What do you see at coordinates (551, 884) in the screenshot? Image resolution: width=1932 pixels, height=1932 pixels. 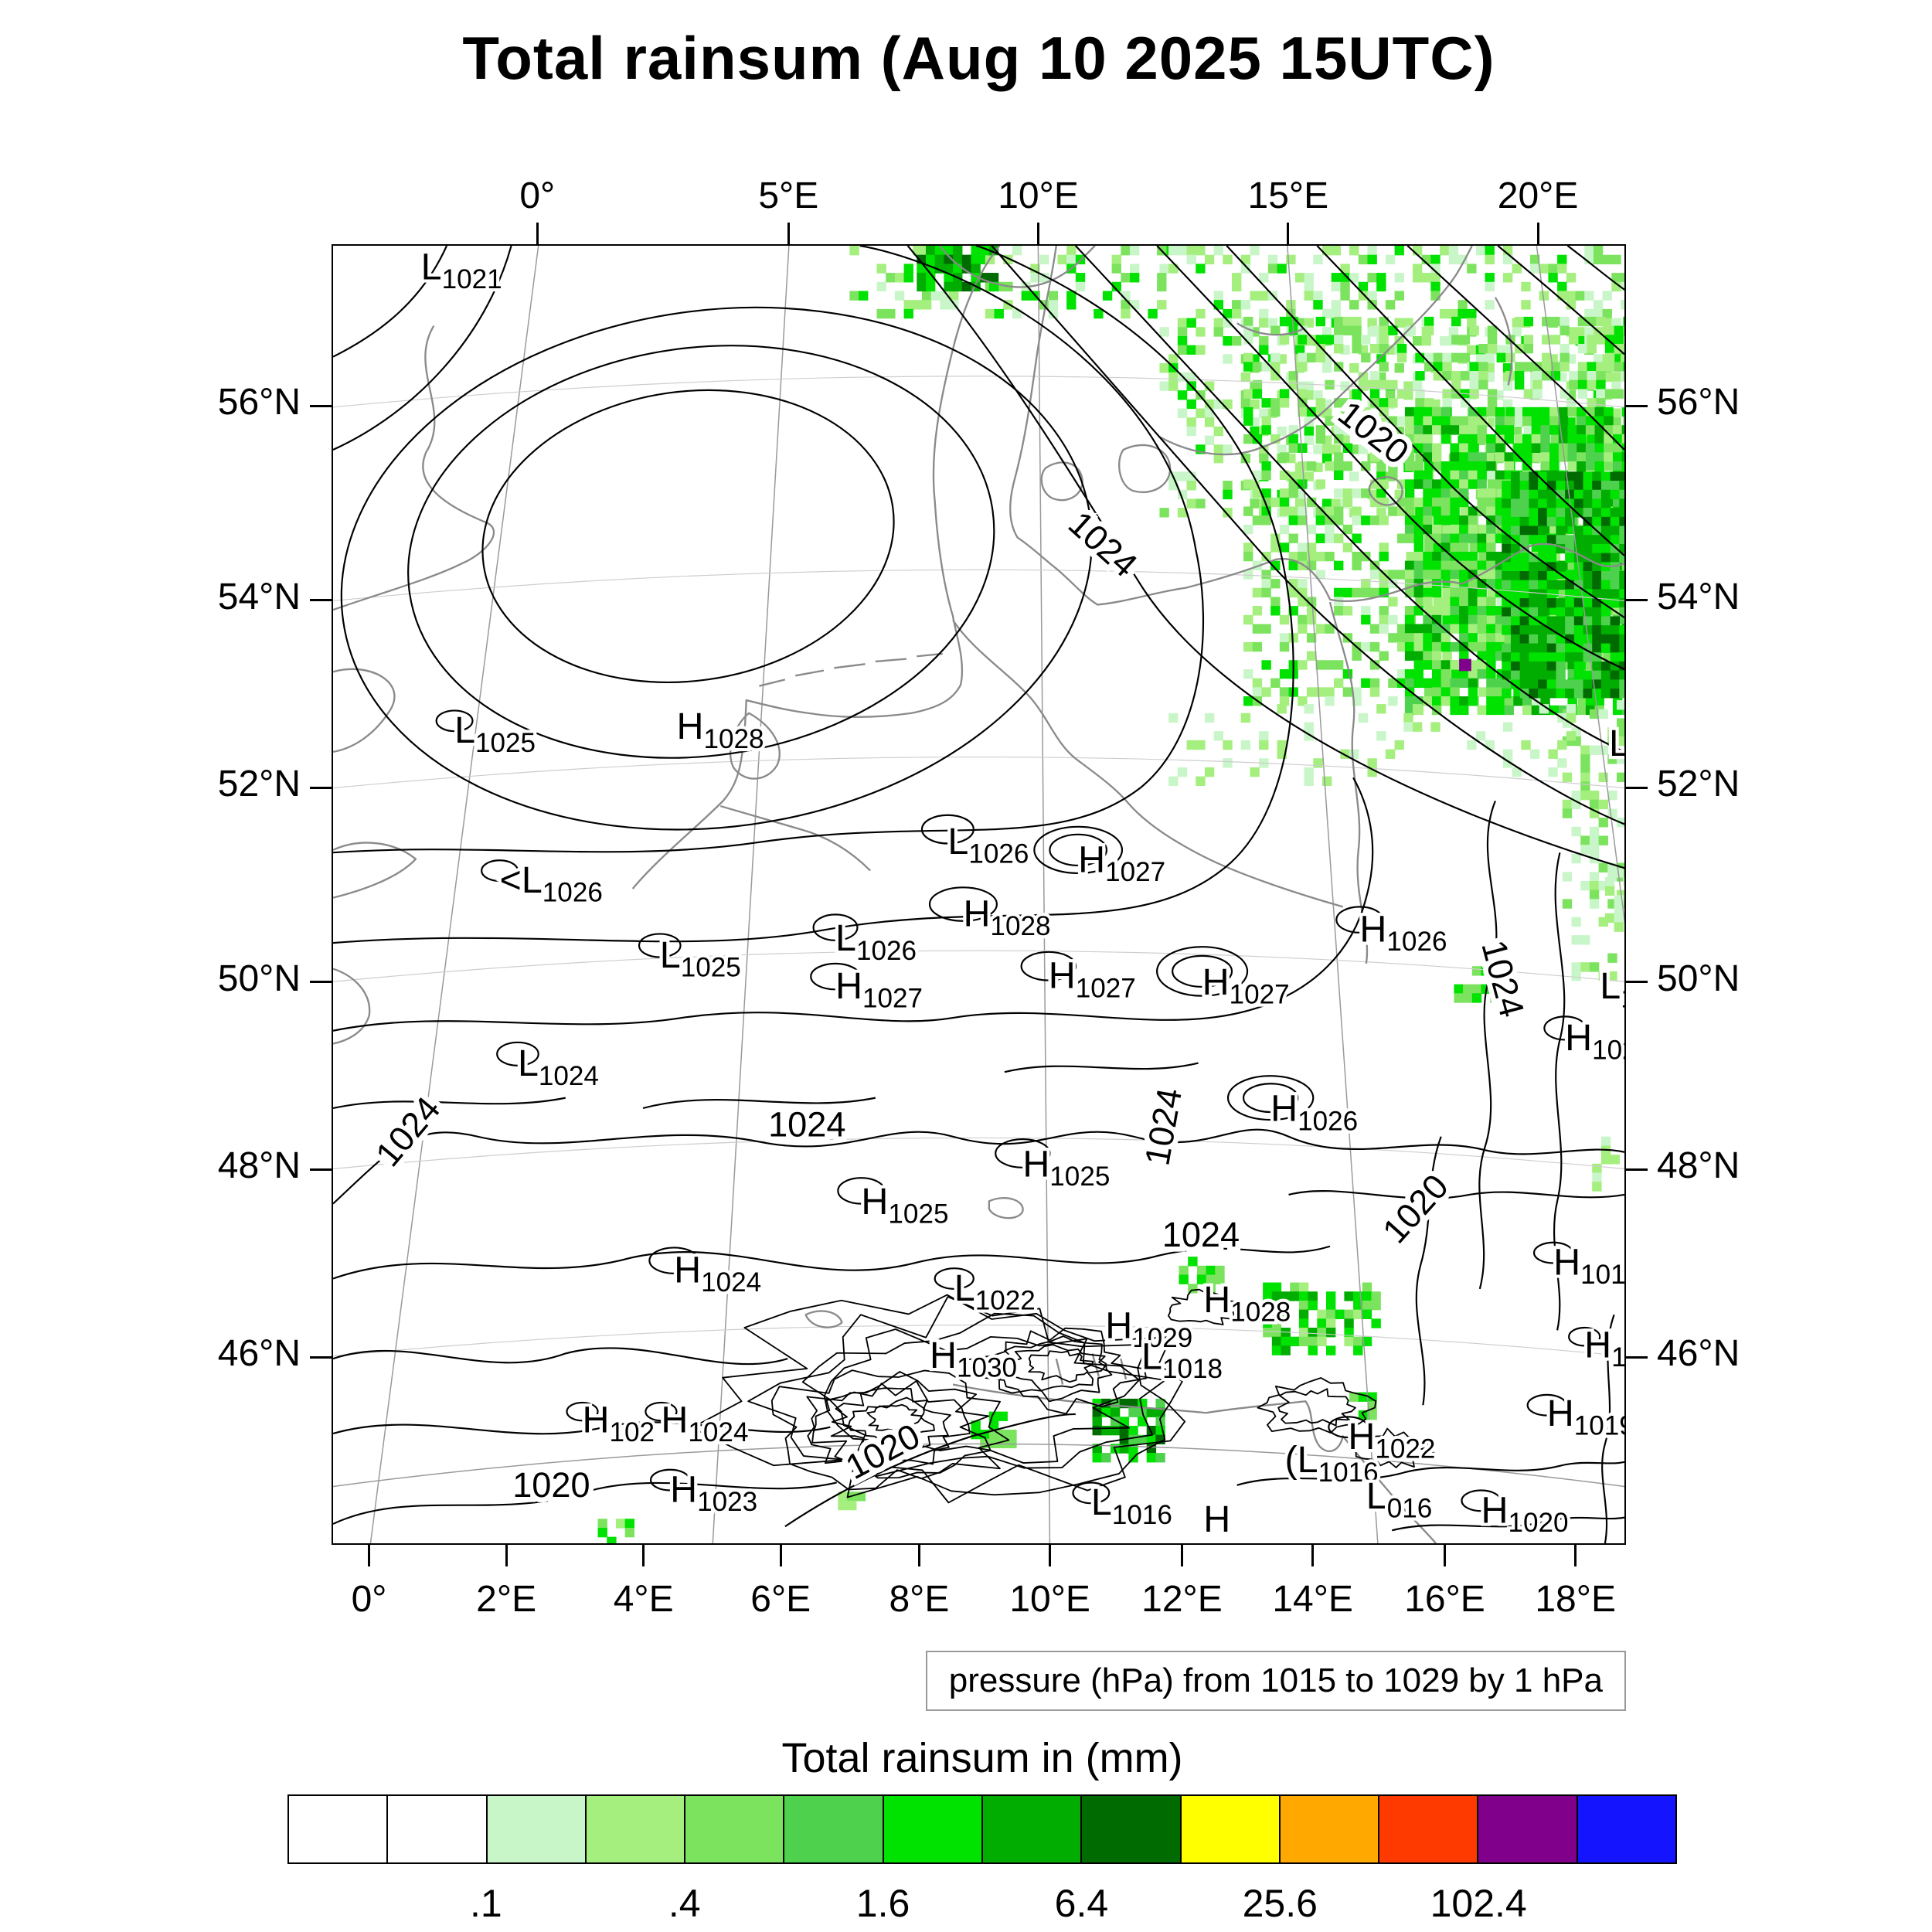 I see `pressure-center-label: <L1026` at bounding box center [551, 884].